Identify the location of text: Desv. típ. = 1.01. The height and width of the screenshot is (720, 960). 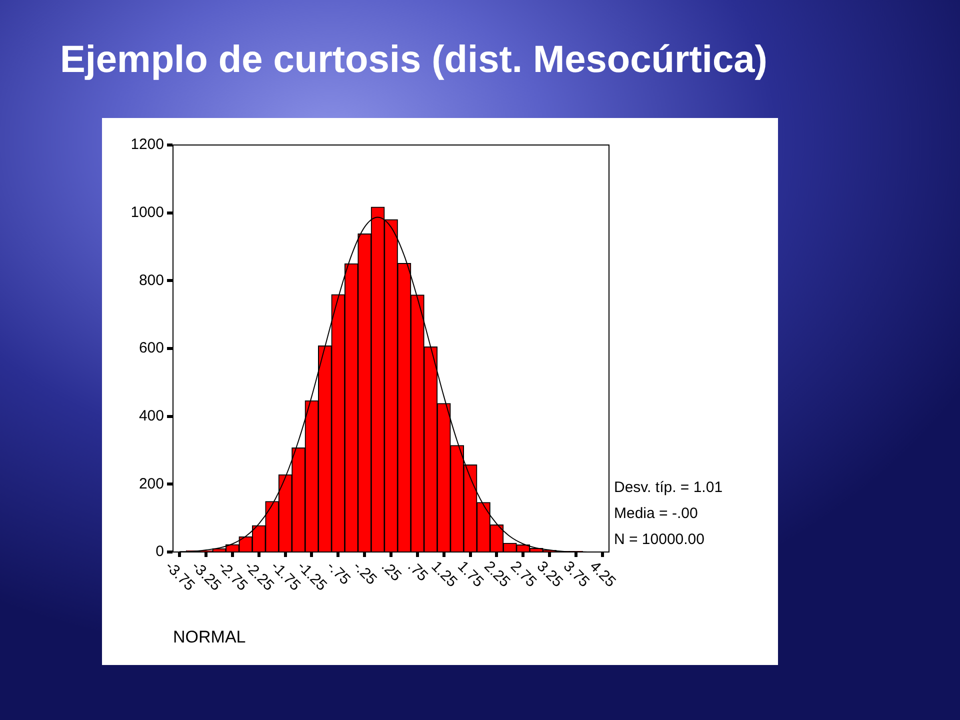
(668, 488).